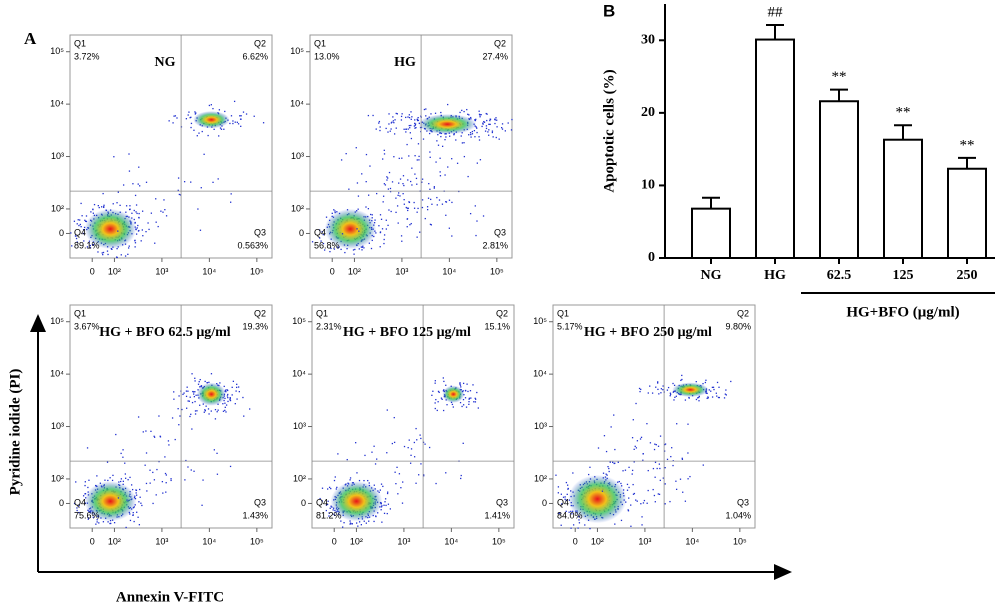 This screenshot has width=1003, height=608. I want to click on y-tick-label: 10⁵, so click(297, 51).